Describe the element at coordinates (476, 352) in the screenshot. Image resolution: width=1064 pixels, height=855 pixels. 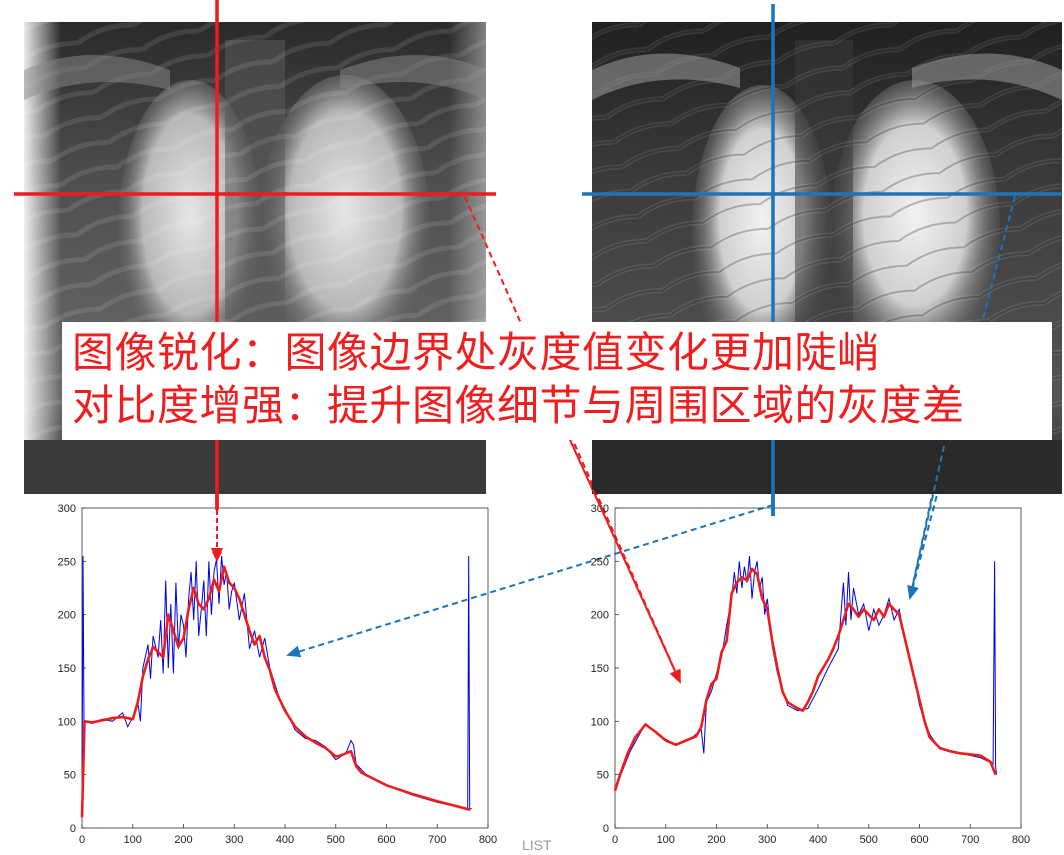
I see `caption-sharpening: 图像锐化：图像边界处灰度值变化更加陡峭` at that location.